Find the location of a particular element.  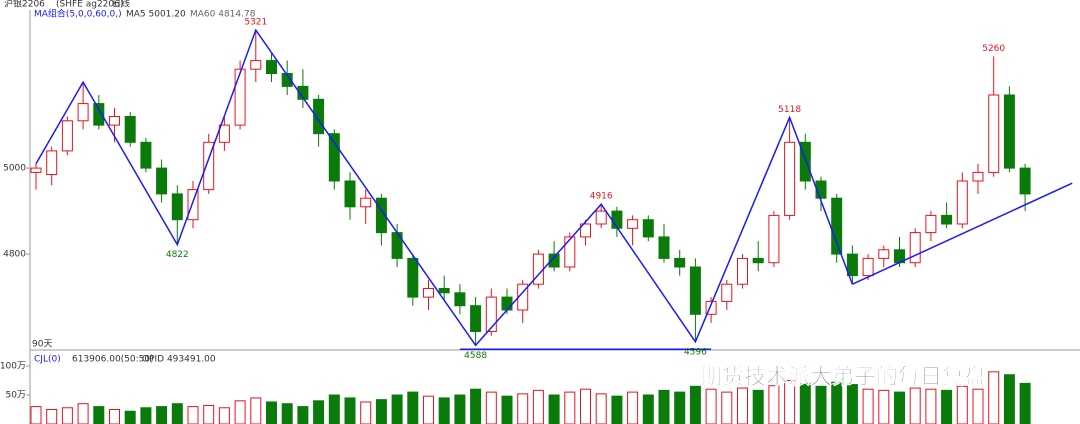

ma-label: MA60 4814.78 is located at coordinates (223, 15).